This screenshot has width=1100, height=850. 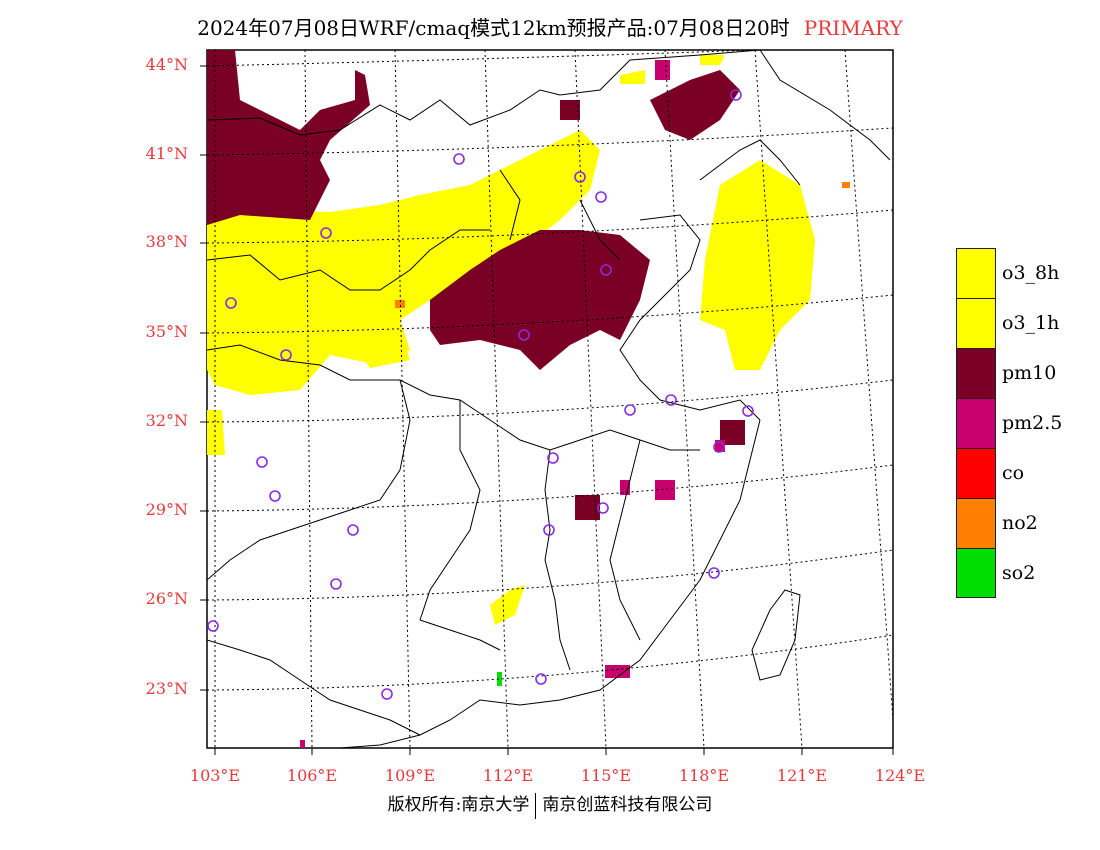 I want to click on lat-label-26: 26°N, so click(x=166, y=598).